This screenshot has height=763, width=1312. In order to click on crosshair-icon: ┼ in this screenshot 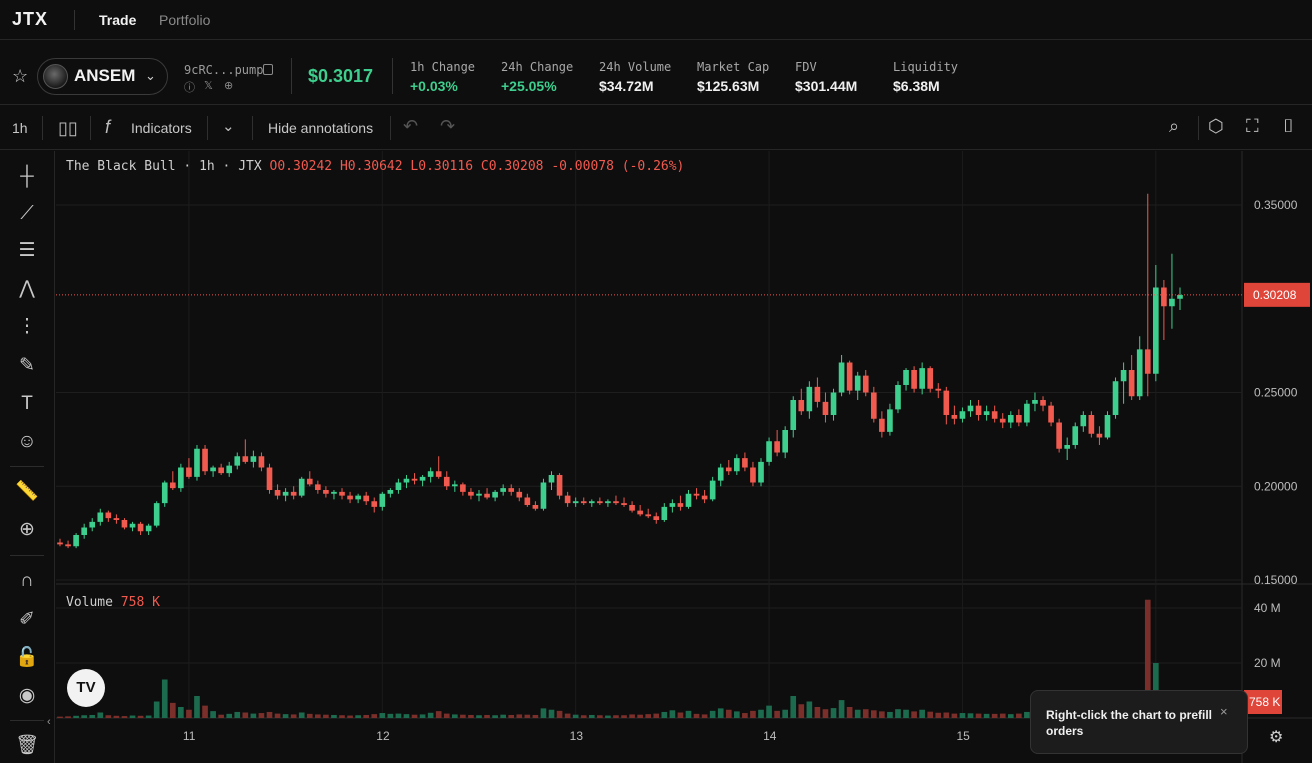, I will do `click(27, 176)`.